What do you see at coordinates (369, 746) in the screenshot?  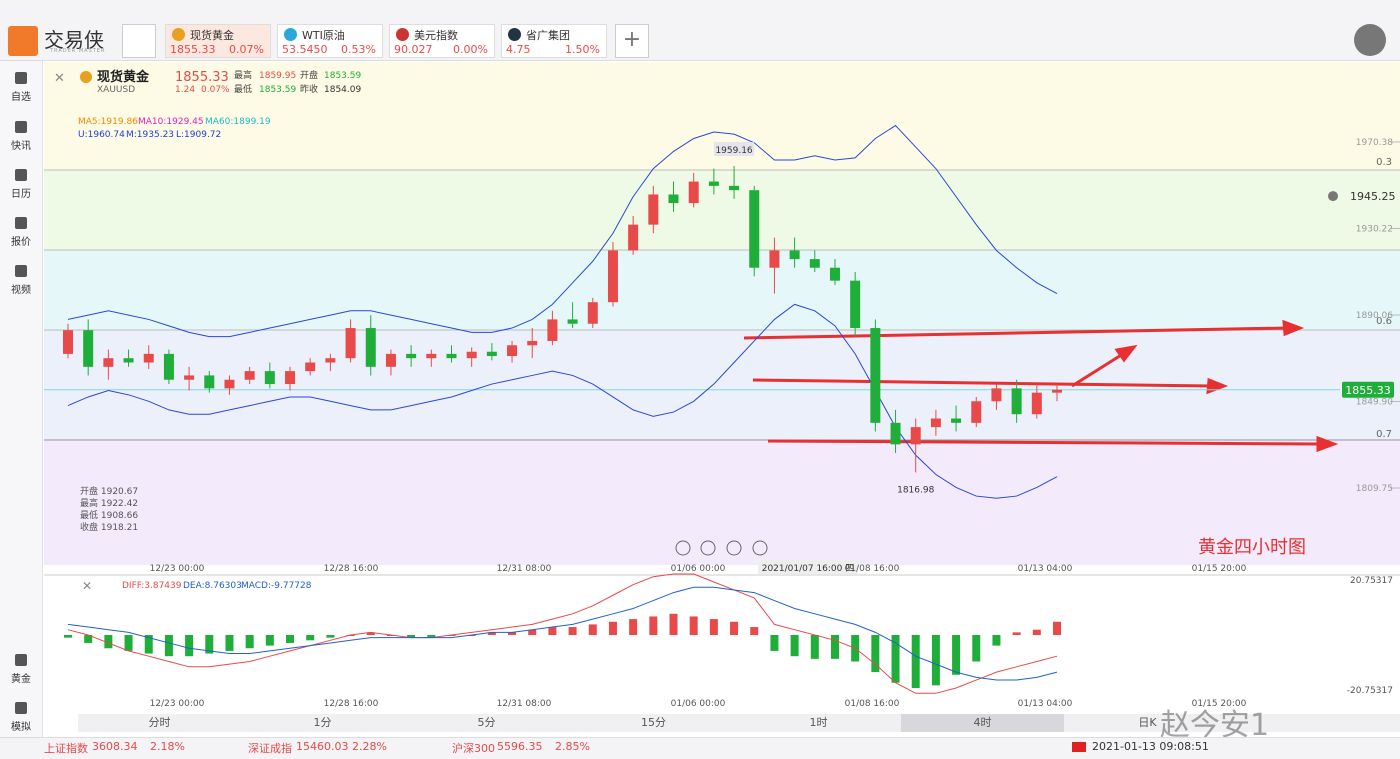 I see `index-pct: 2.28%` at bounding box center [369, 746].